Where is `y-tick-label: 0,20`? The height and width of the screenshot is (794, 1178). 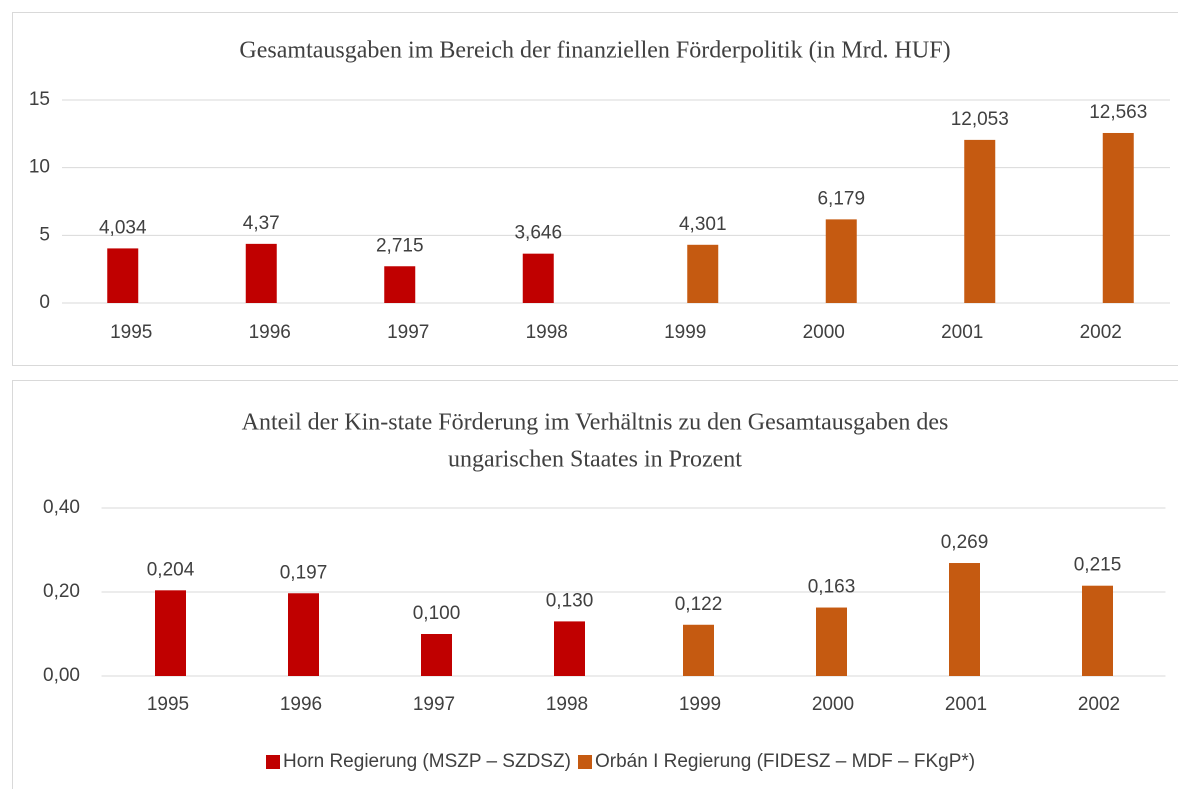
y-tick-label: 0,20 is located at coordinates (61, 591).